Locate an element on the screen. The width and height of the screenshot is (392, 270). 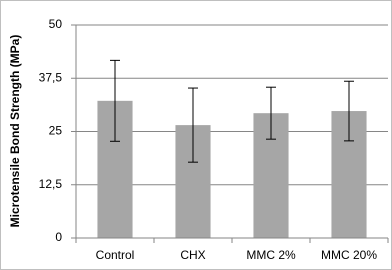
y-axis-title: Microtensile Bond Strength (MPa) is located at coordinates (15, 131).